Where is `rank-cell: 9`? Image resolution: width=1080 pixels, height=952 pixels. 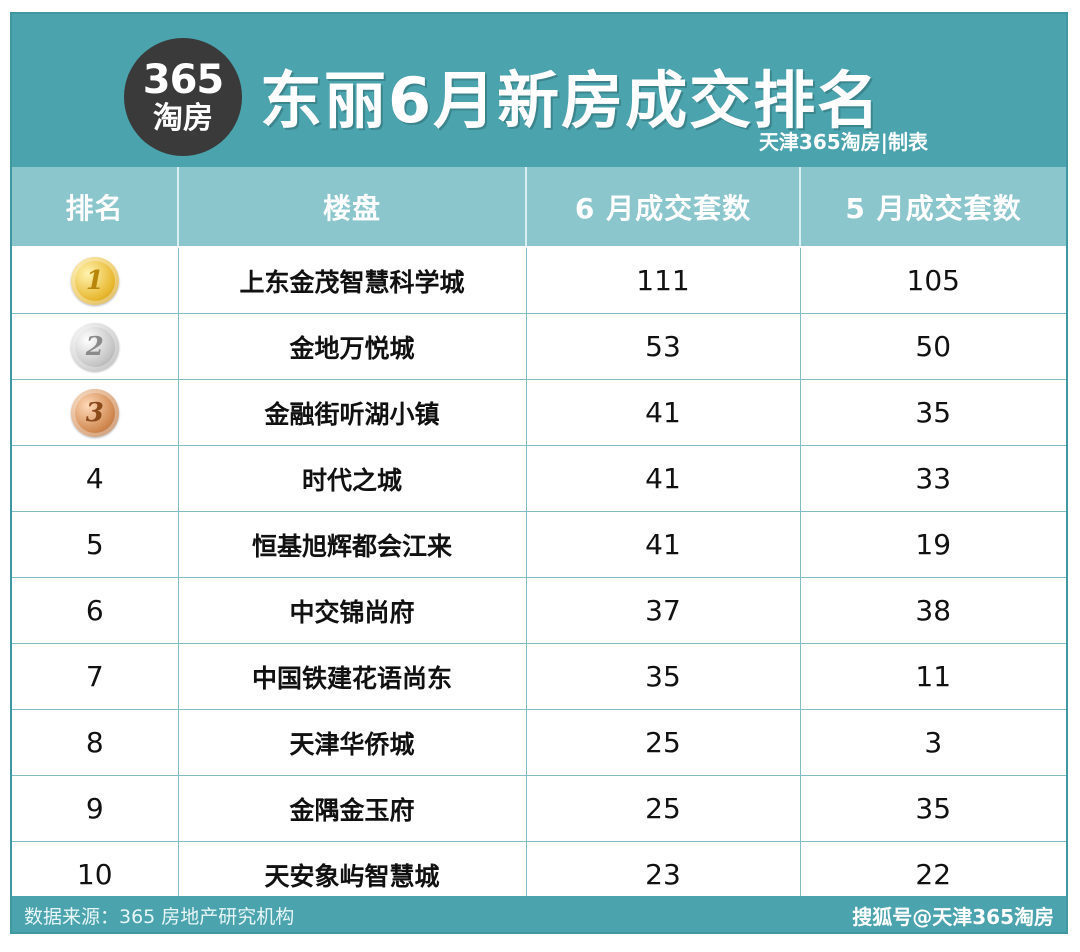 rank-cell: 9 is located at coordinates (95, 808).